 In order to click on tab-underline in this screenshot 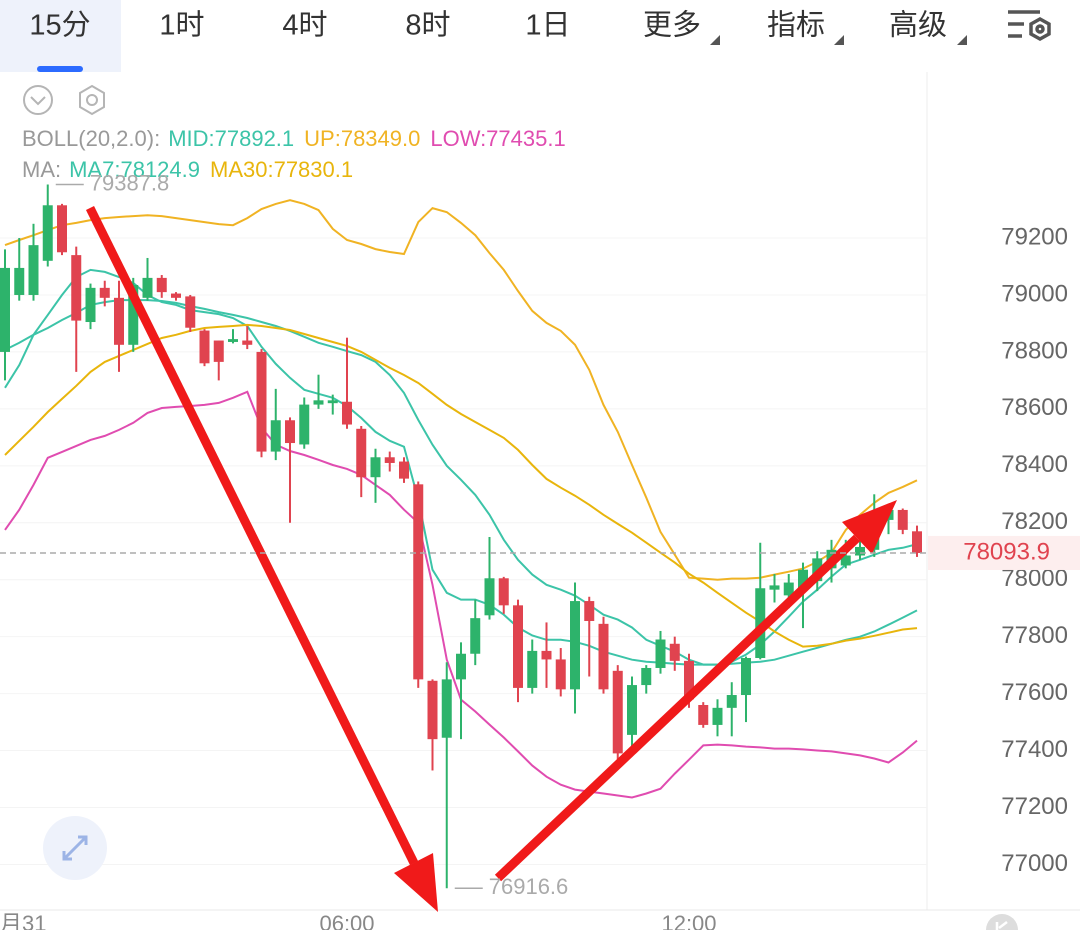, I will do `click(60, 69)`.